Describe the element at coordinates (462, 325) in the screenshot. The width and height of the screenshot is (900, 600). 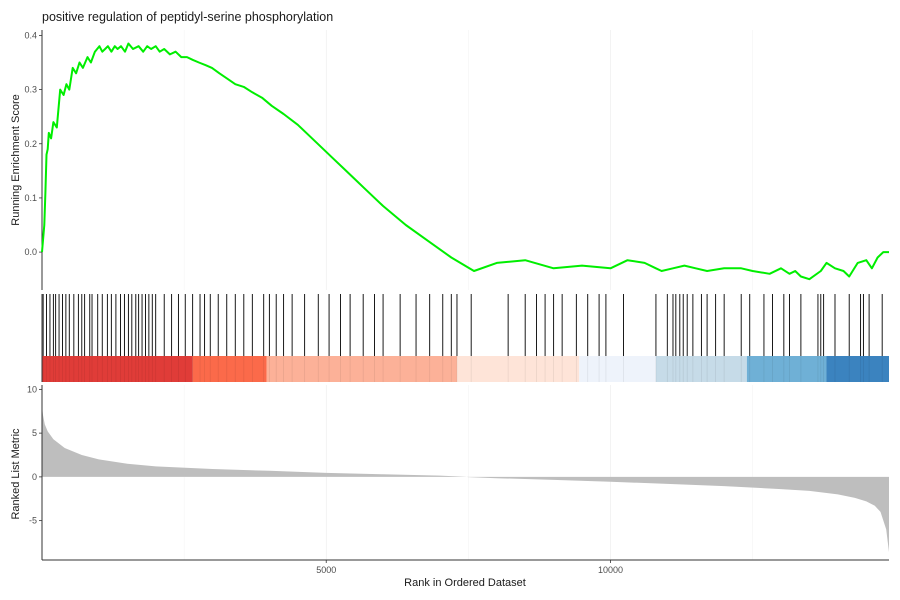
I see `hit-positions-panel` at that location.